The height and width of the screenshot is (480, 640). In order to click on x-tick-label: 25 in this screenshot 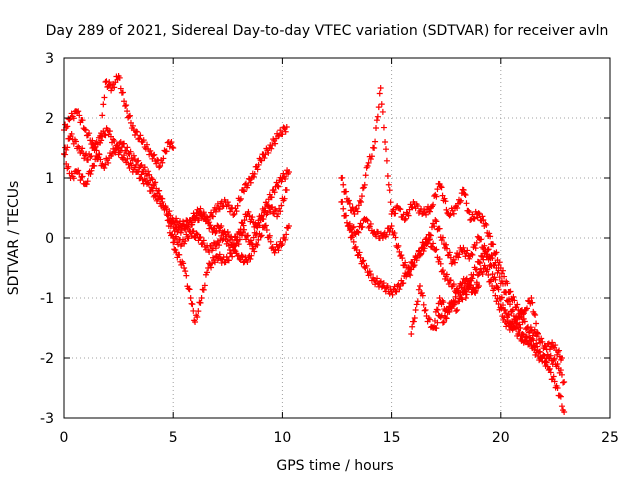, I will do `click(610, 438)`.